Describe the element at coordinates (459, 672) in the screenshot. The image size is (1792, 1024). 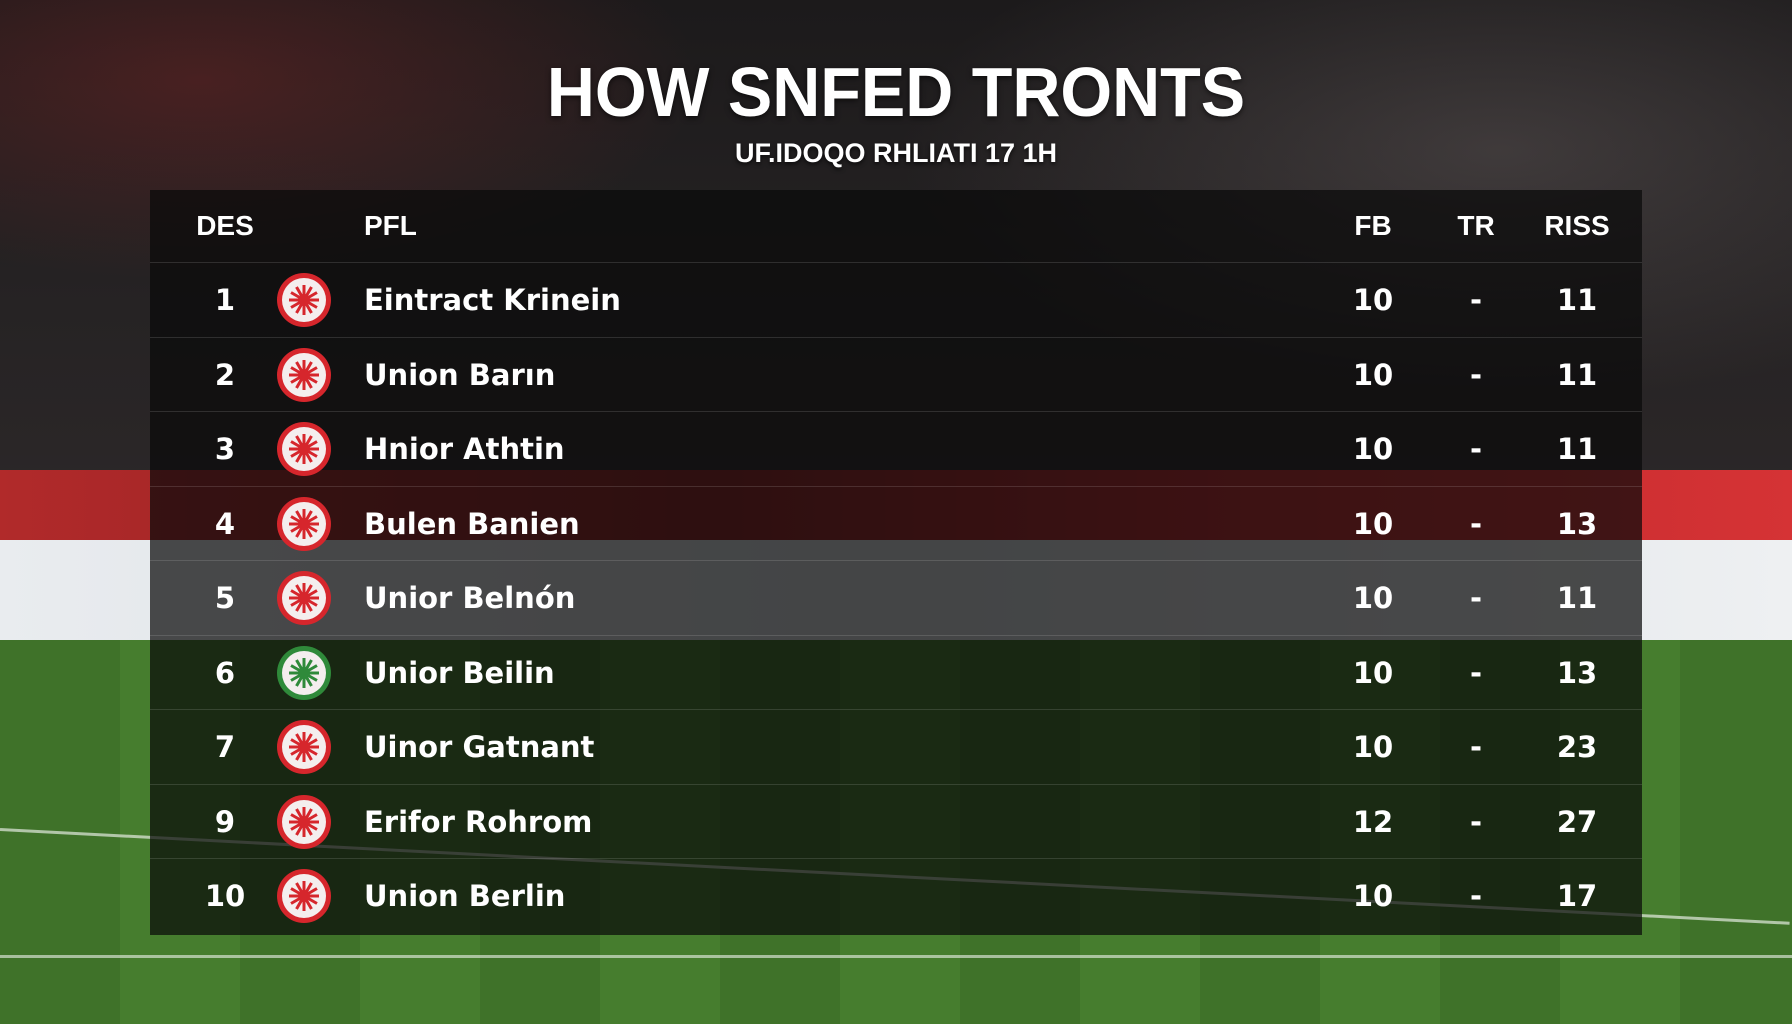
I see `club-name: Unior Beilin` at that location.